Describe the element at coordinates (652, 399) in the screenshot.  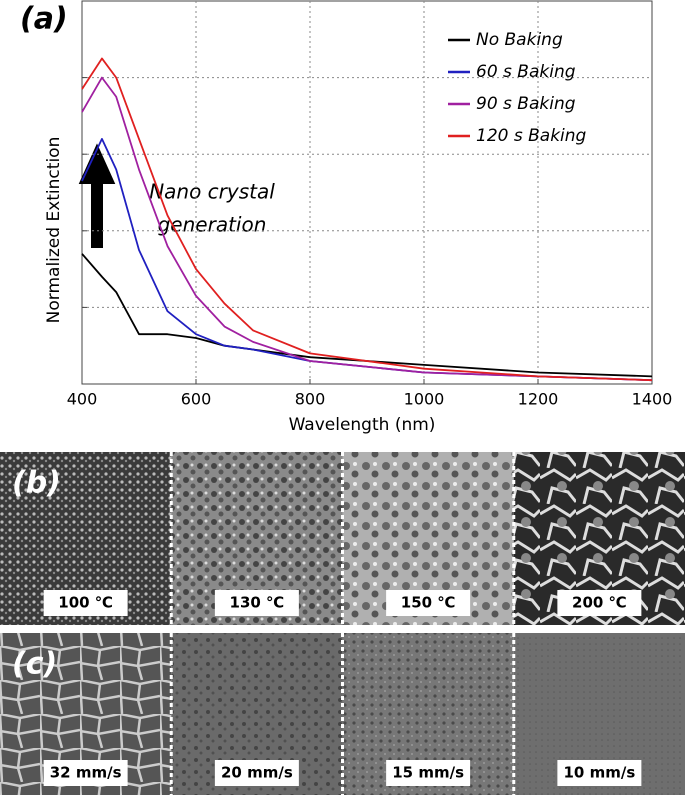
I see `x-tick-label: 1400` at that location.